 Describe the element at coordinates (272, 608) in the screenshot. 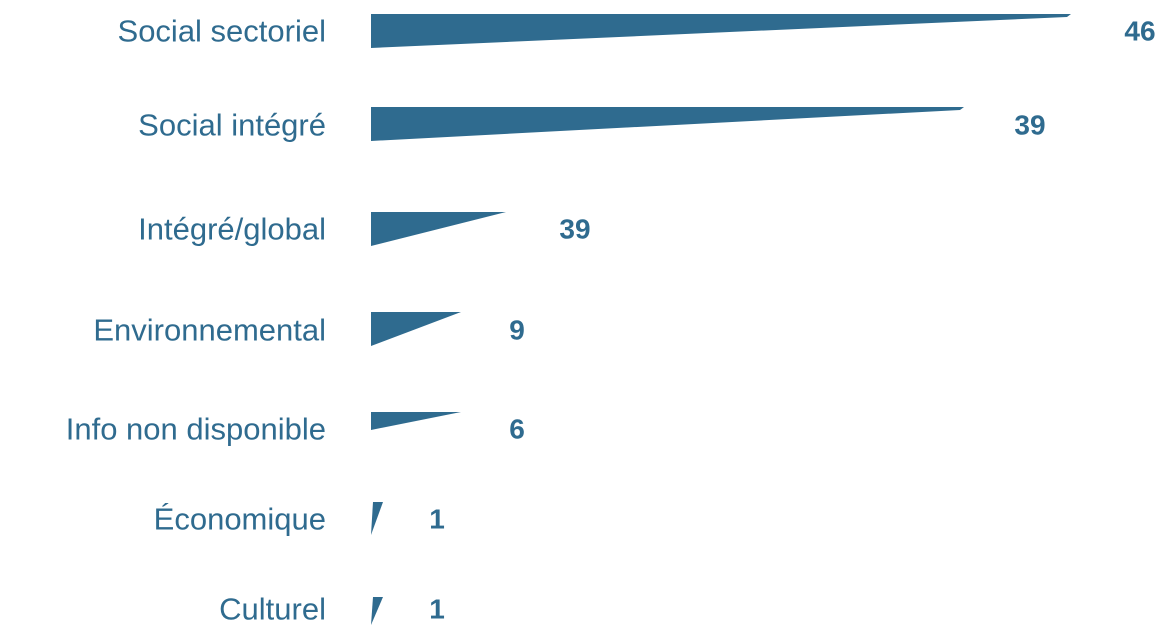

I see `category-label: Culturel` at that location.